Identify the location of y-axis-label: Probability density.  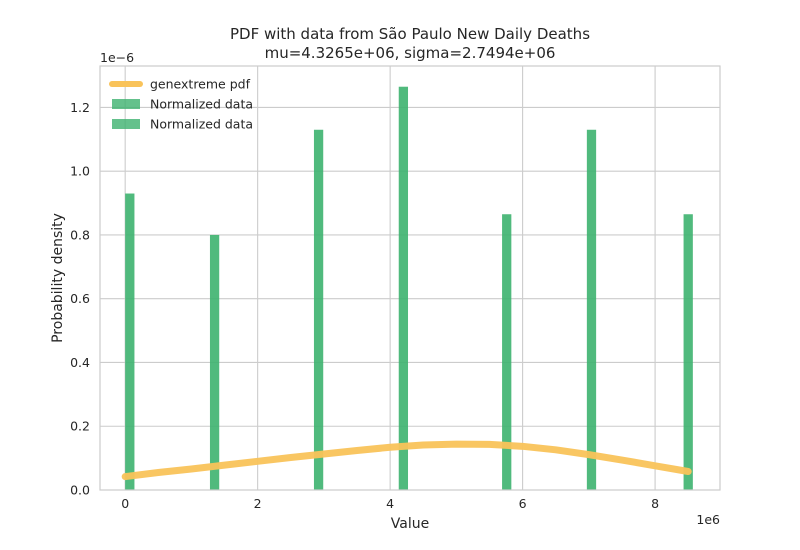
(58, 278).